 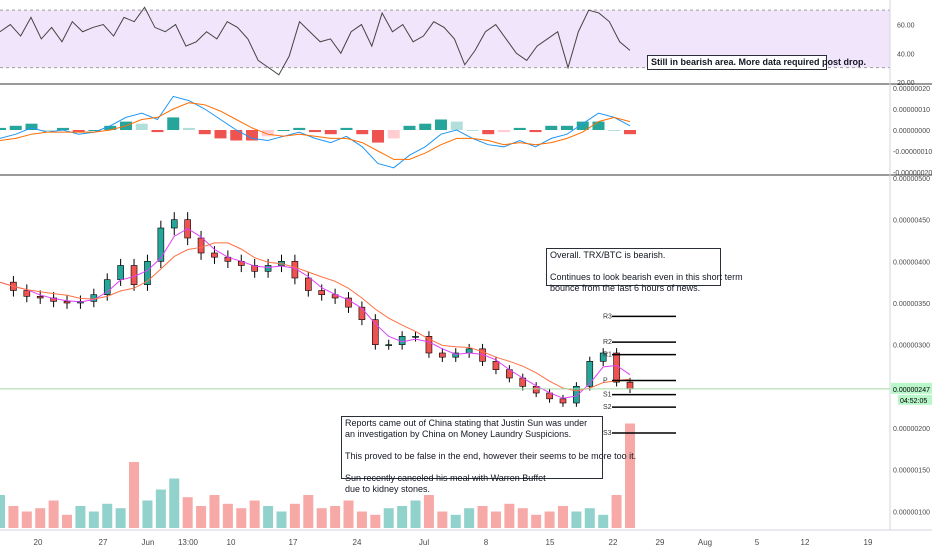 I want to click on macd-tick-label: 0.00000010, so click(x=911, y=110).